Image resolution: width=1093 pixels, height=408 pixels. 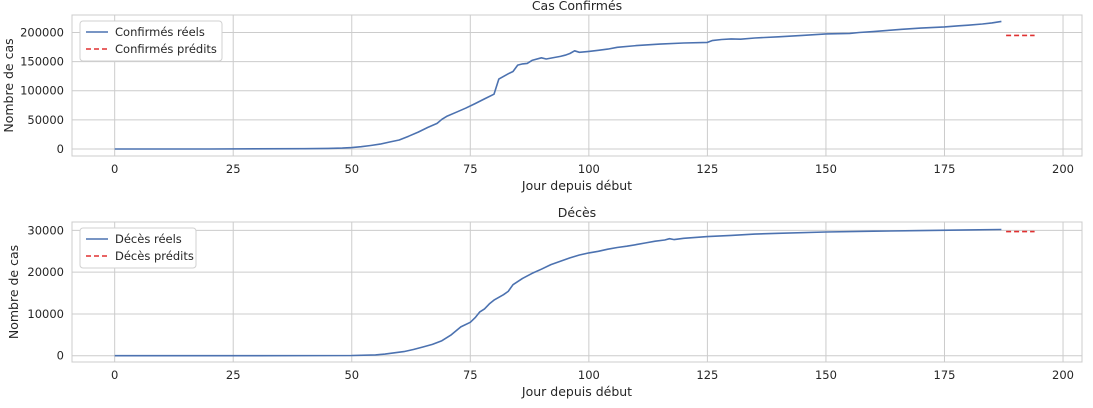 What do you see at coordinates (577, 212) in the screenshot?
I see `chart-title: Décès` at bounding box center [577, 212].